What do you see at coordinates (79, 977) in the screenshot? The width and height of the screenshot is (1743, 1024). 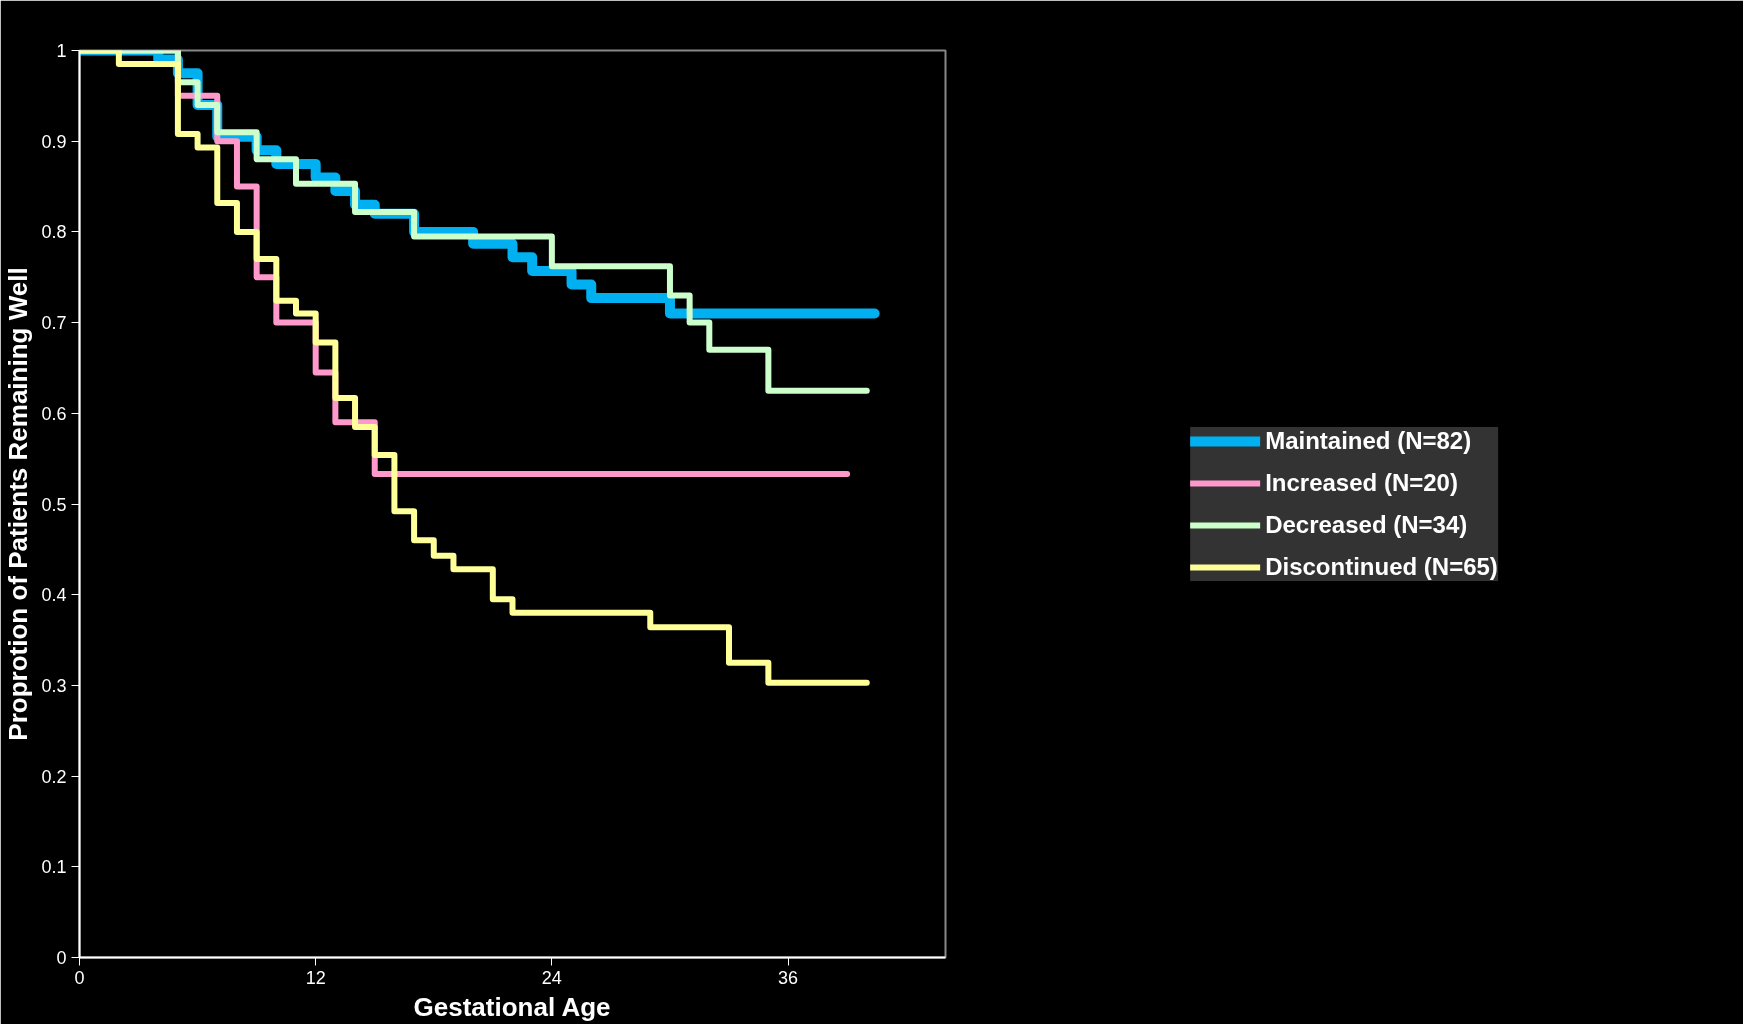 I see `x-tick-label: 0` at bounding box center [79, 977].